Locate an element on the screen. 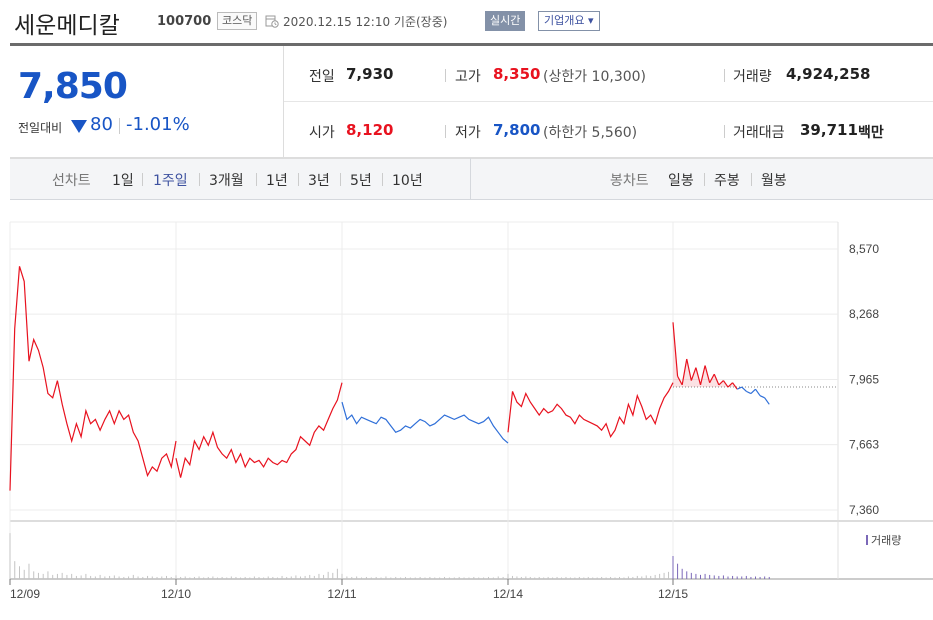  line-chart-label: 선차트 is located at coordinates (71, 181).